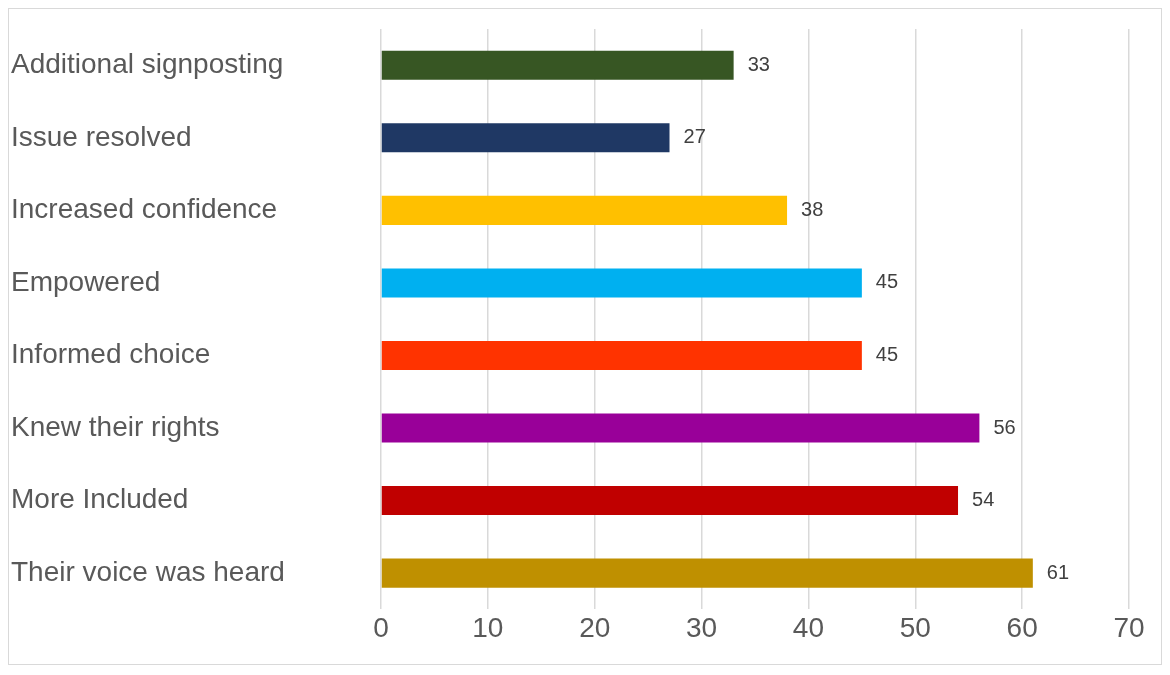 This screenshot has height=675, width=1170. What do you see at coordinates (101, 136) in the screenshot?
I see `y-tick-label: Issue resolved` at bounding box center [101, 136].